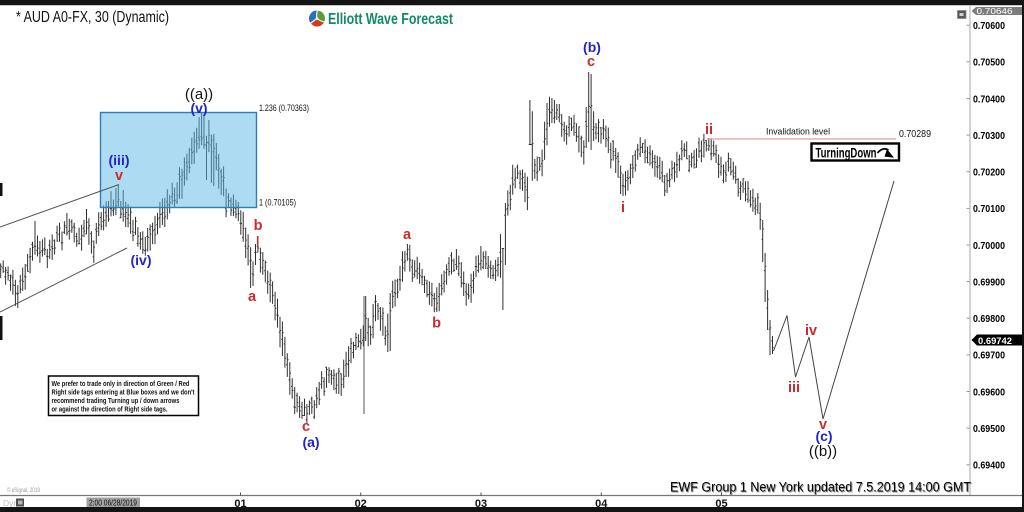 The image size is (1024, 512). I want to click on svg-text: iv, so click(811, 331).